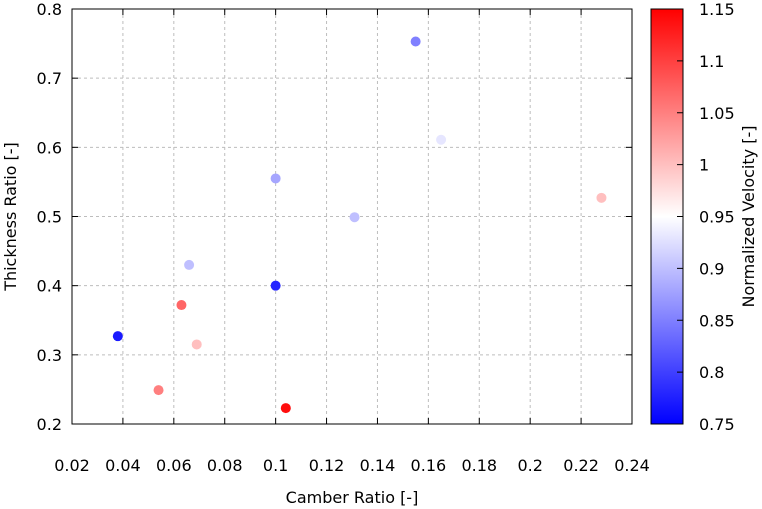 This screenshot has height=509, width=762. I want to click on x-tick-label: 0.16, so click(429, 465).